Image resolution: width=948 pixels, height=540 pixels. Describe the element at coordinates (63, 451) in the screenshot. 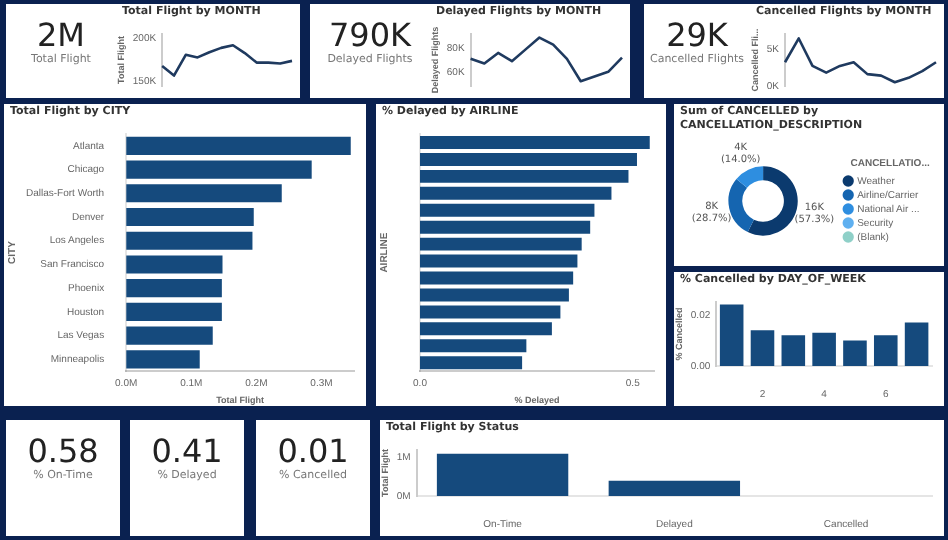

I see `text: 0.58` at that location.